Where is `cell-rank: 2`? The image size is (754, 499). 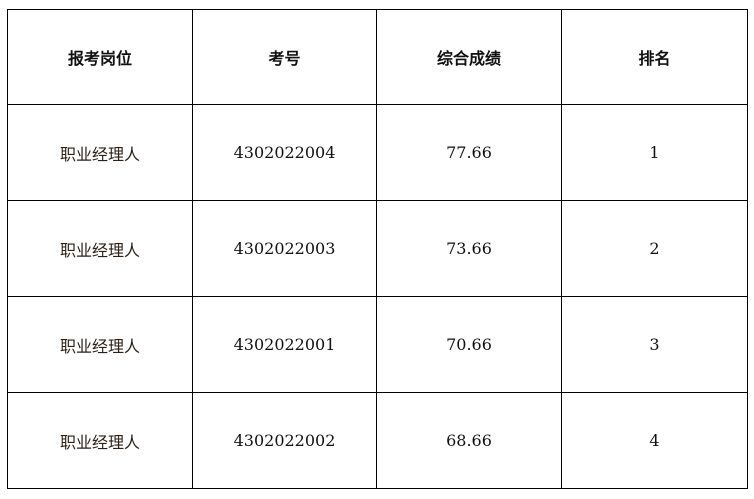
cell-rank: 2 is located at coordinates (654, 248).